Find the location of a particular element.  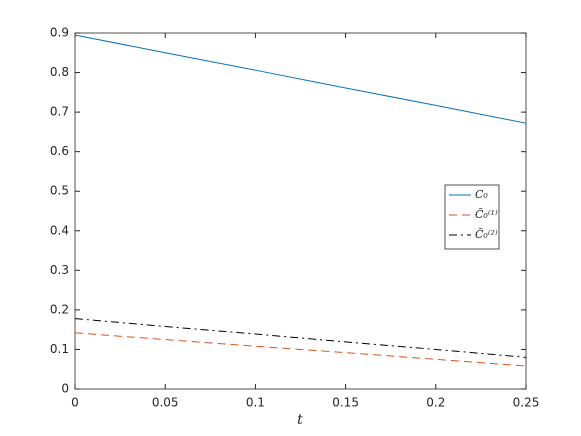

y-tick-label: 0.4 is located at coordinates (59, 230).